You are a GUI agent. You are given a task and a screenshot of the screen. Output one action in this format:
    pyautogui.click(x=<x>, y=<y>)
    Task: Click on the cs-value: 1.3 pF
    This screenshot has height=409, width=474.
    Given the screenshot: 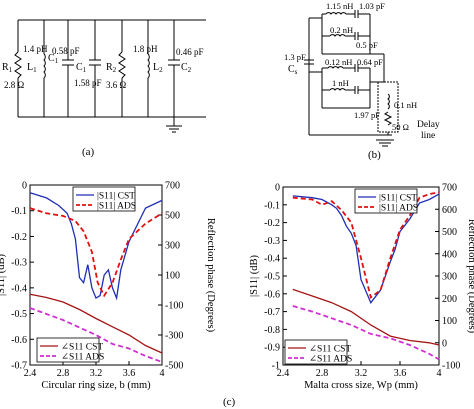 What is the action you would take?
    pyautogui.click(x=295, y=57)
    